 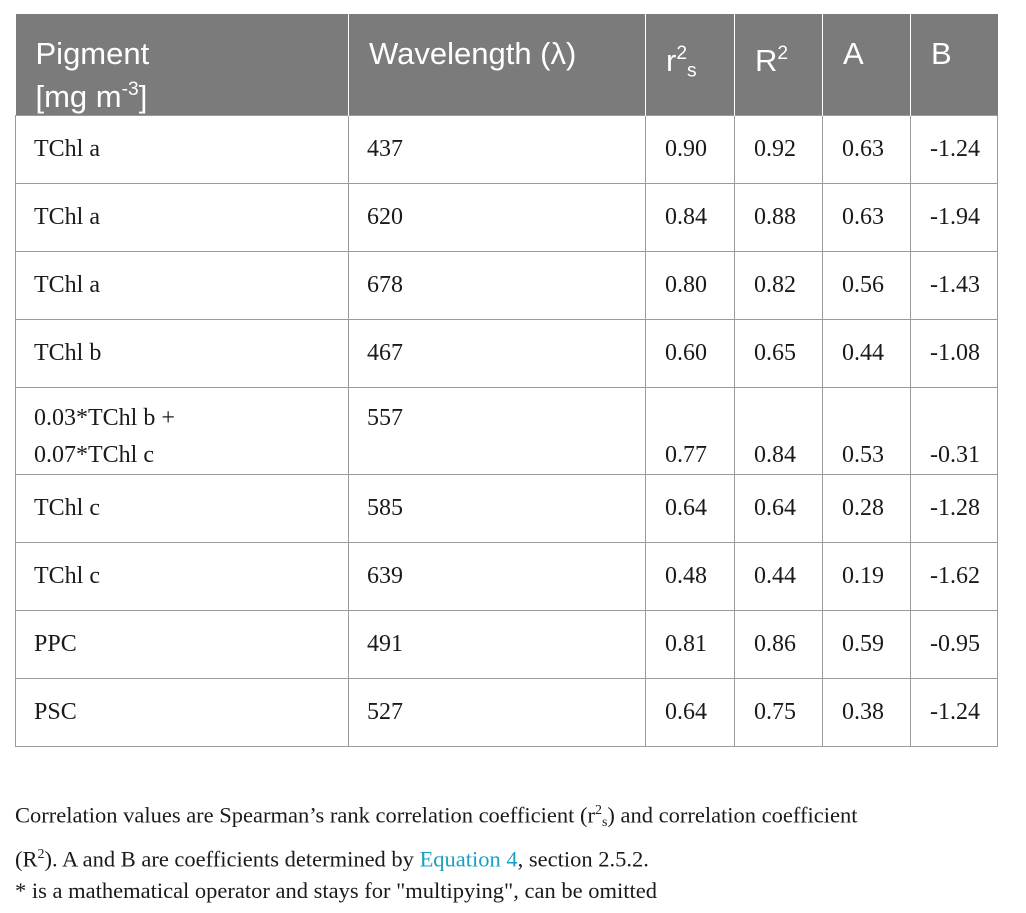 I want to click on cell-wavelength: 527, so click(x=497, y=712).